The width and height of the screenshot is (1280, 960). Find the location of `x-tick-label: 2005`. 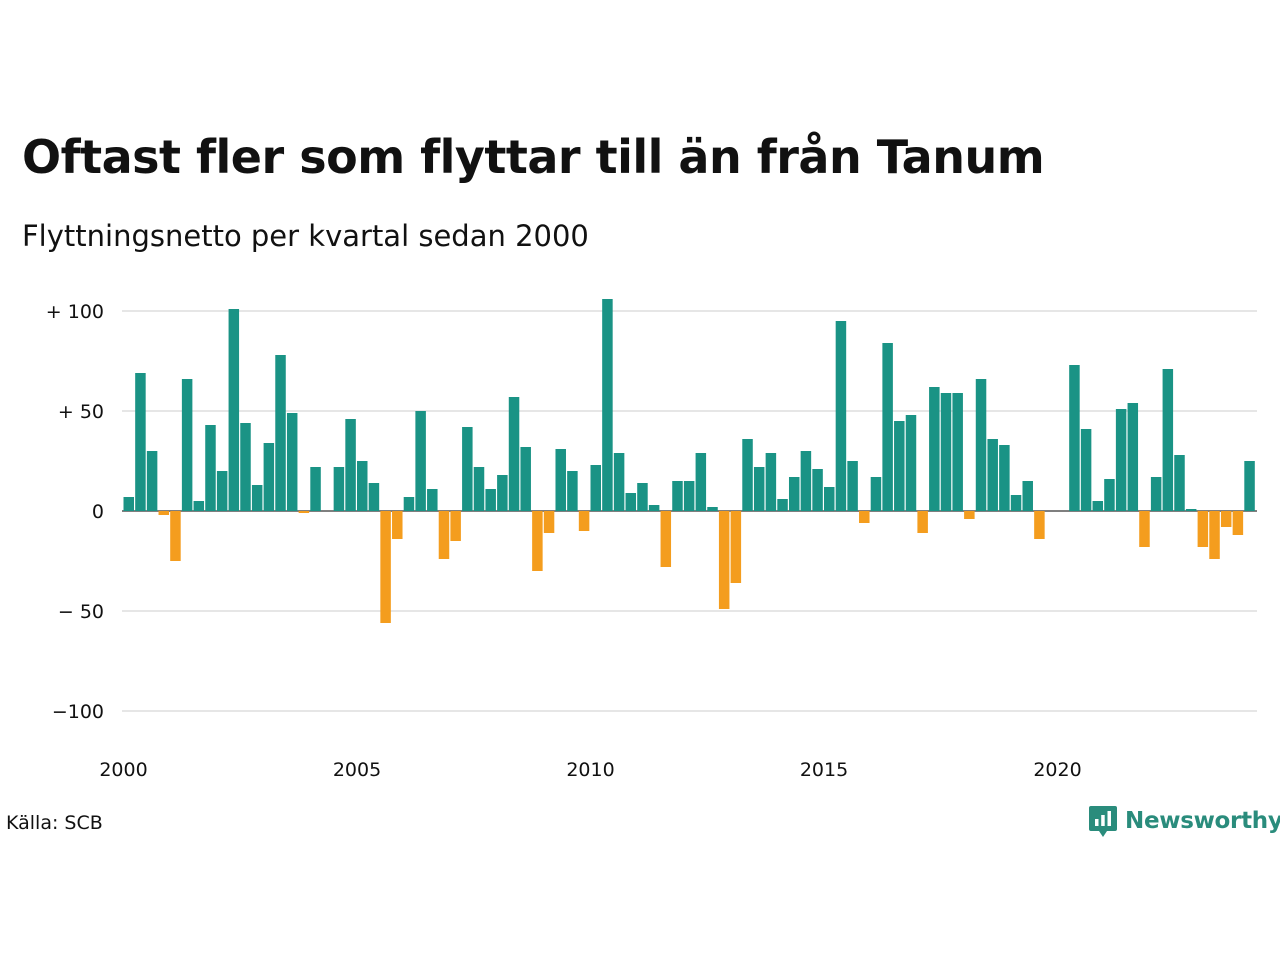

x-tick-label: 2005 is located at coordinates (357, 770).